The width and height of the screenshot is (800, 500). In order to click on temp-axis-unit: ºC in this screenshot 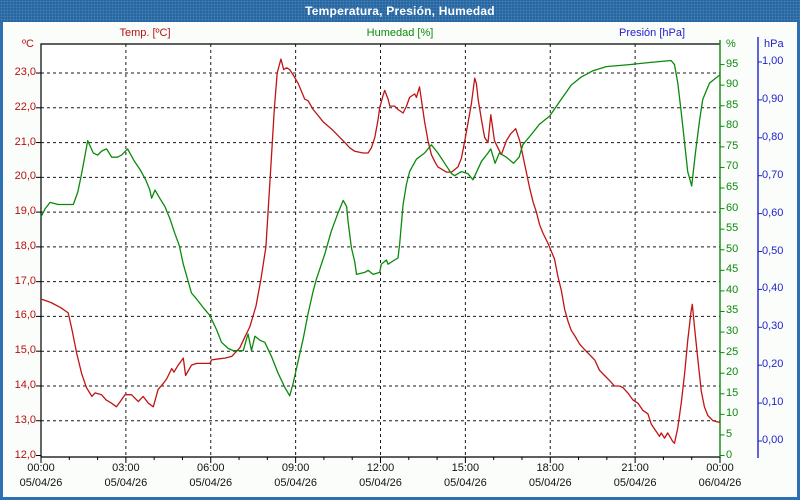, I will do `click(28, 44)`.